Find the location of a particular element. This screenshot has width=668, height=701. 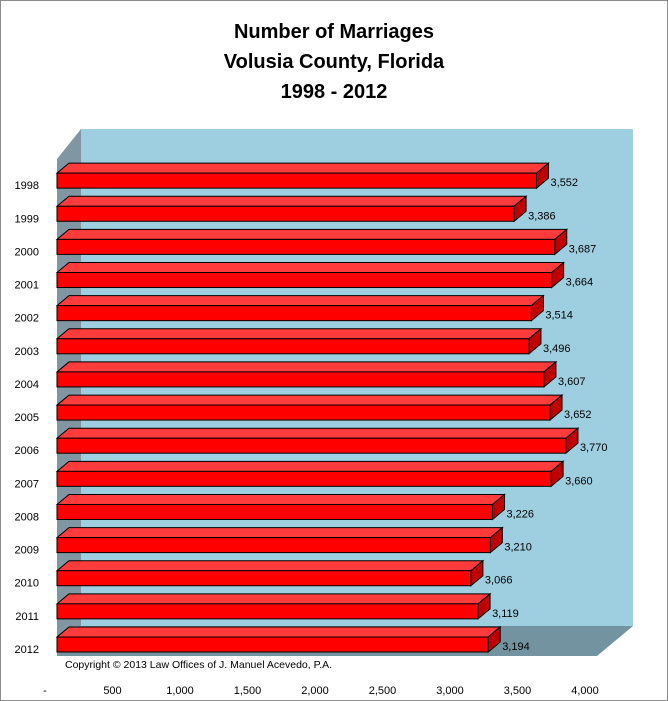

data-label-2010: 3,066 is located at coordinates (499, 581).